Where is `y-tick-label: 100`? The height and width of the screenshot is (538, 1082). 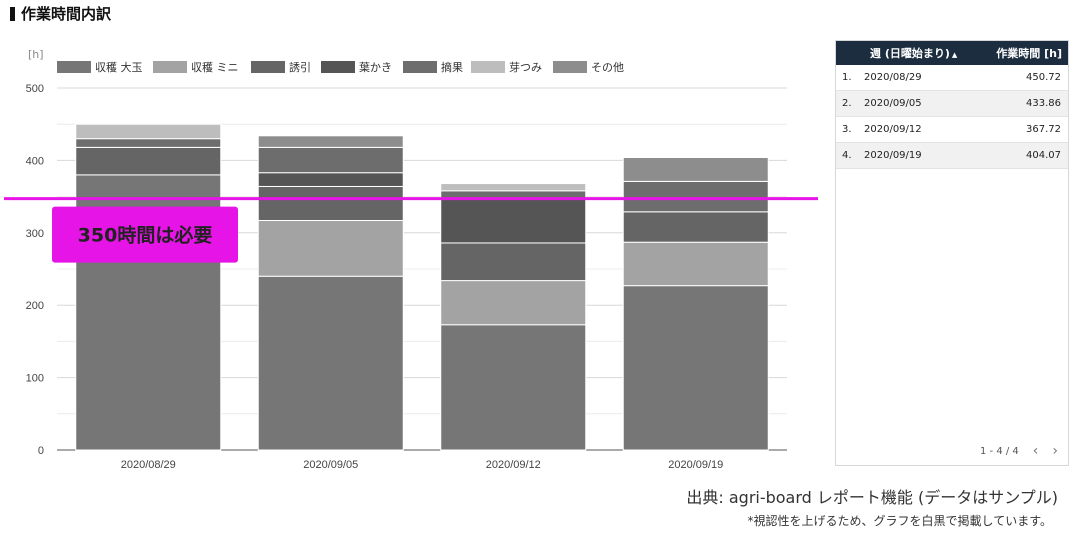
y-tick-label: 100 is located at coordinates (35, 379).